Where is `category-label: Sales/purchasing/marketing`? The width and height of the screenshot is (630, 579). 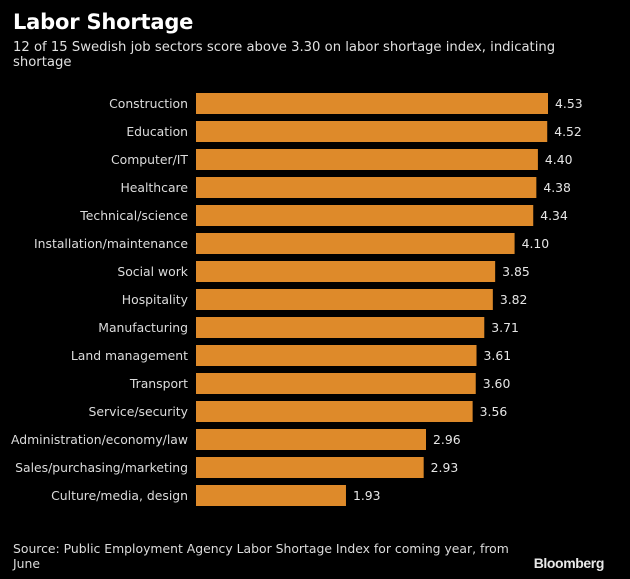 category-label: Sales/purchasing/marketing is located at coordinates (101, 467).